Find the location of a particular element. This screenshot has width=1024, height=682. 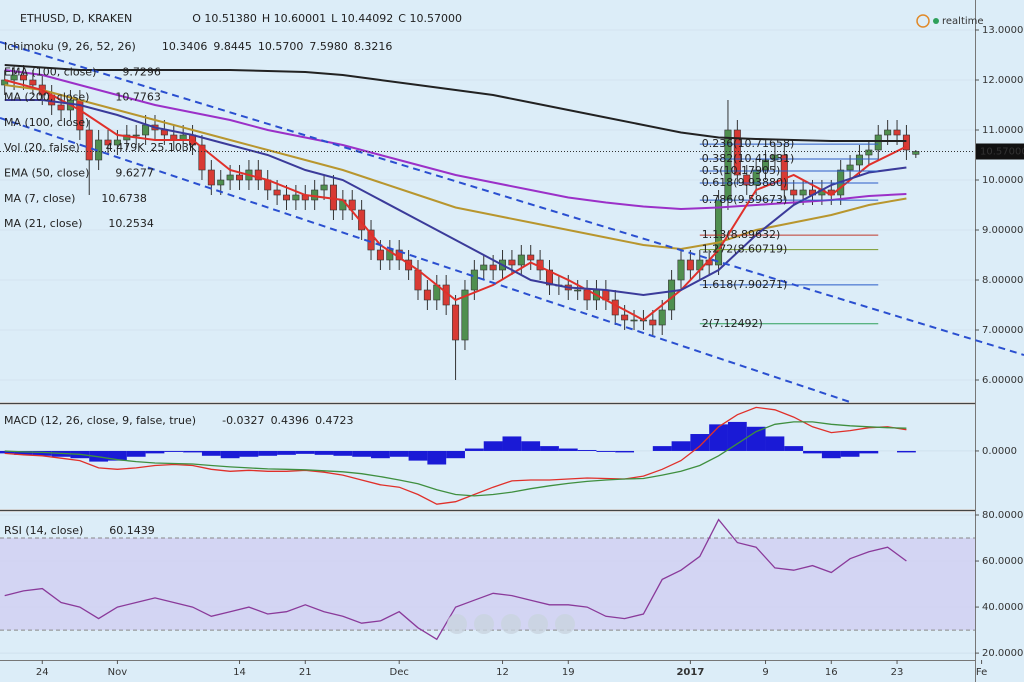

x-tick-label: Dec is located at coordinates (399, 672).